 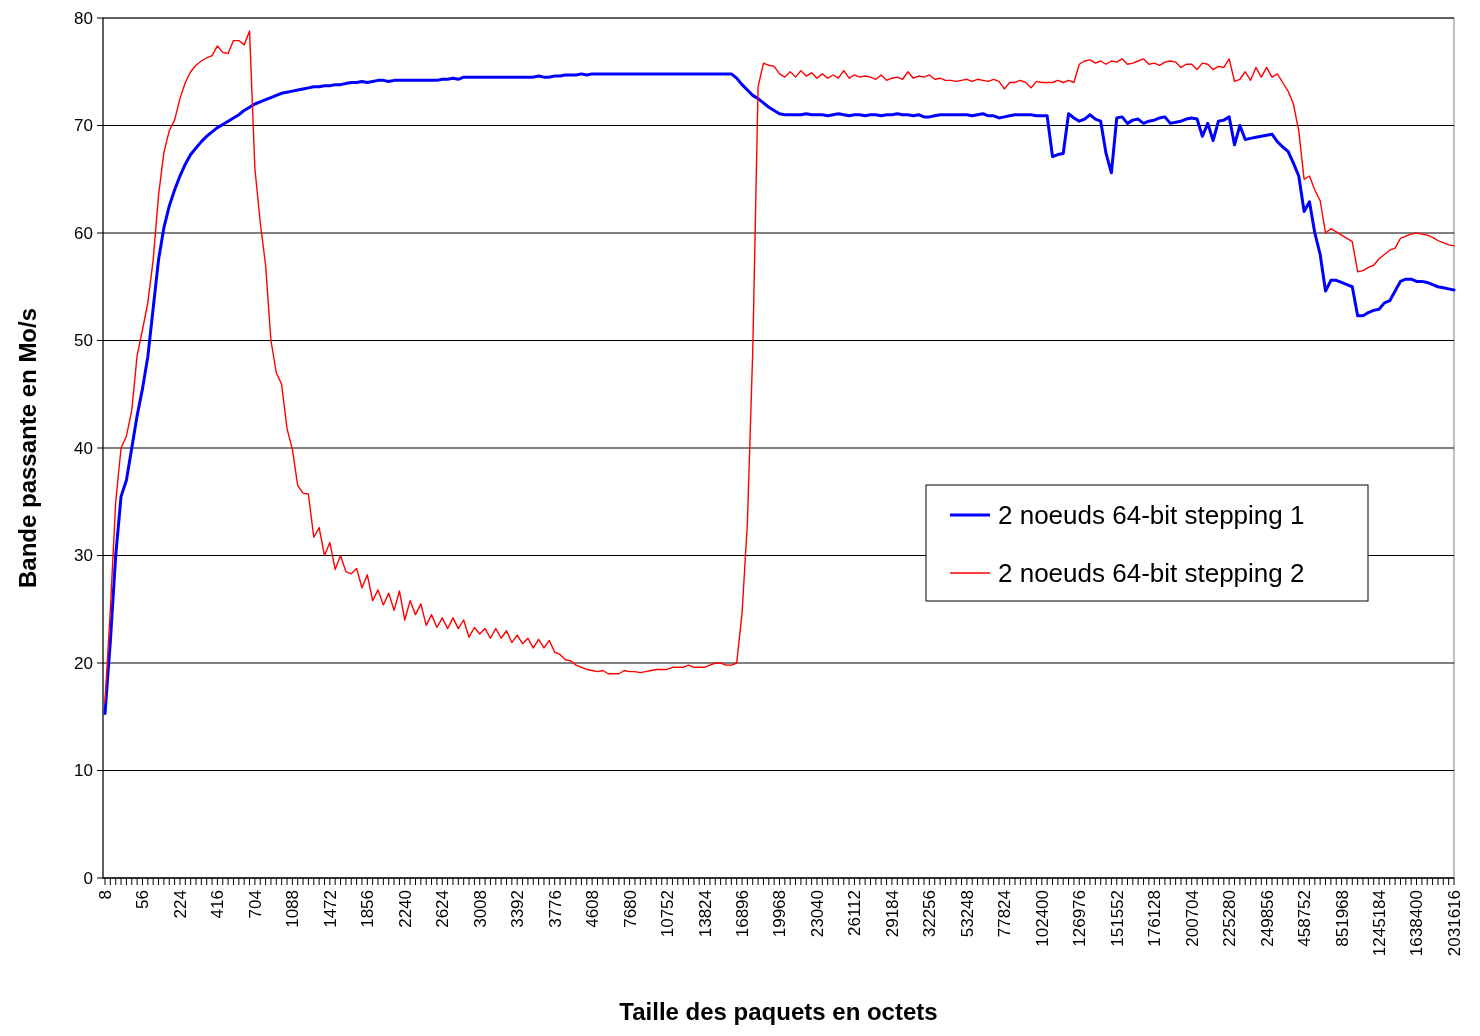 What do you see at coordinates (1080, 918) in the screenshot?
I see `x-tick-label: 126976` at bounding box center [1080, 918].